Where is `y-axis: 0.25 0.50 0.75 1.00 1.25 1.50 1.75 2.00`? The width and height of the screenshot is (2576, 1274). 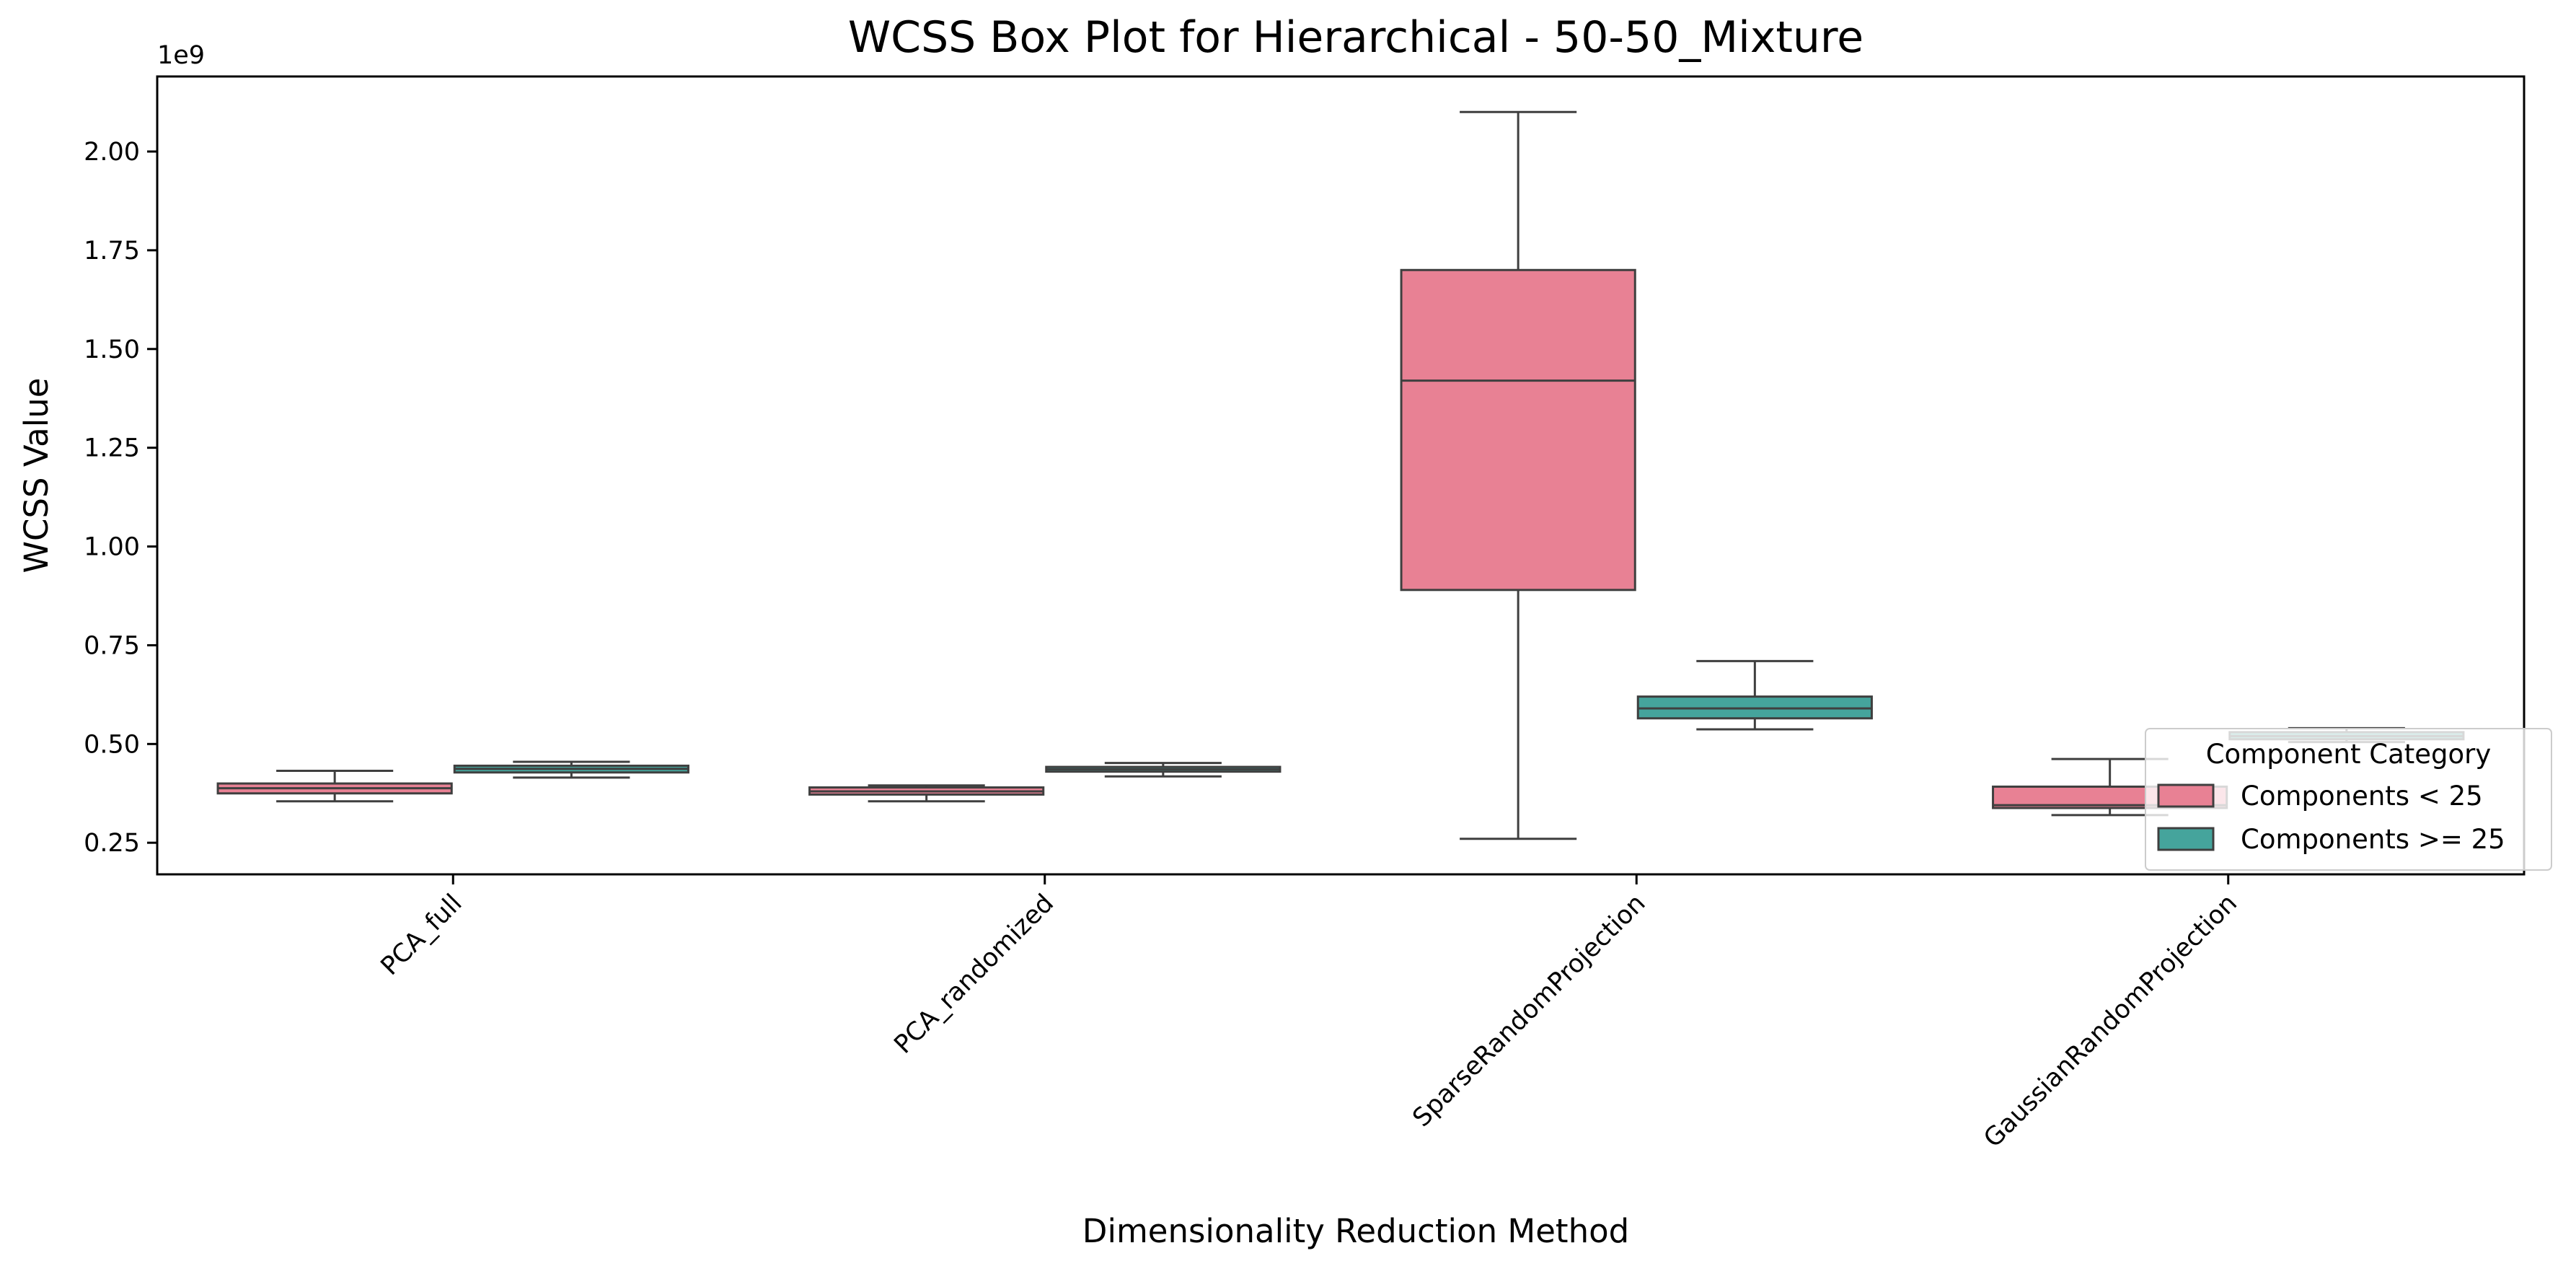 y-axis: 0.25 0.50 0.75 1.00 1.25 1.50 1.75 2.00 is located at coordinates (120, 498).